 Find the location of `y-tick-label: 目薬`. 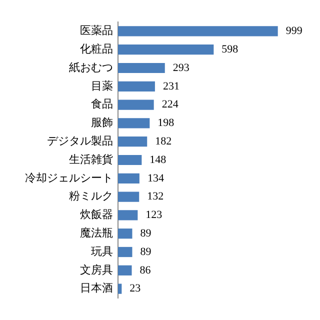

y-tick-label: 目薬 is located at coordinates (102, 85).